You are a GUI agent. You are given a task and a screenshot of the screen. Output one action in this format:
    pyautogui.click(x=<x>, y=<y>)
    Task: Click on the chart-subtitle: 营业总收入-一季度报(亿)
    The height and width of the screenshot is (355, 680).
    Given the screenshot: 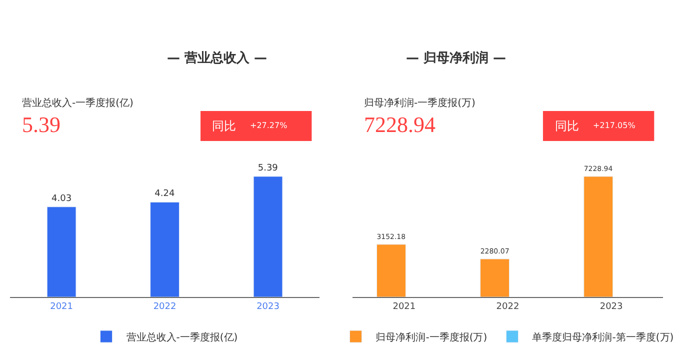 What is the action you would take?
    pyautogui.click(x=78, y=103)
    